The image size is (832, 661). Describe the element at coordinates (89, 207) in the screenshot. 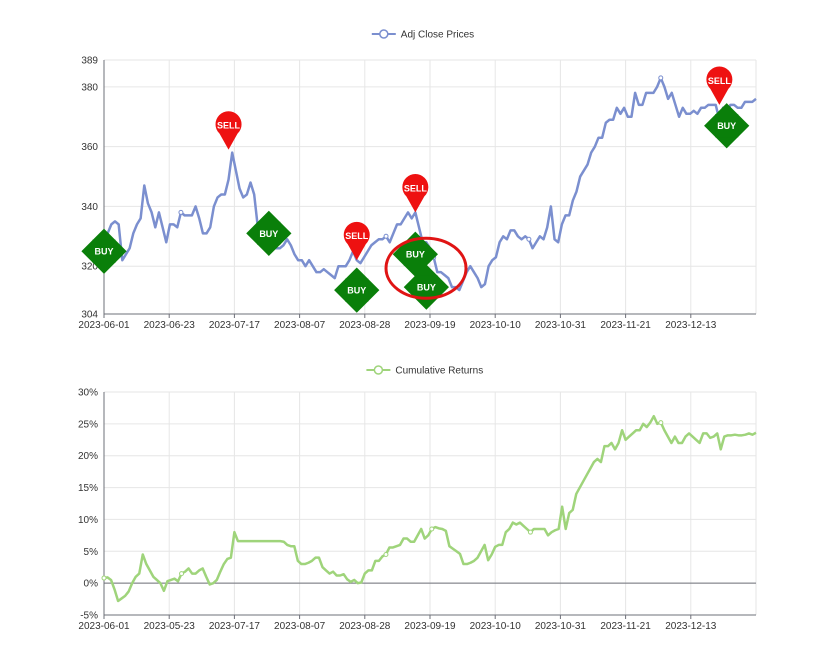

I see `y-tick-label: 340` at that location.